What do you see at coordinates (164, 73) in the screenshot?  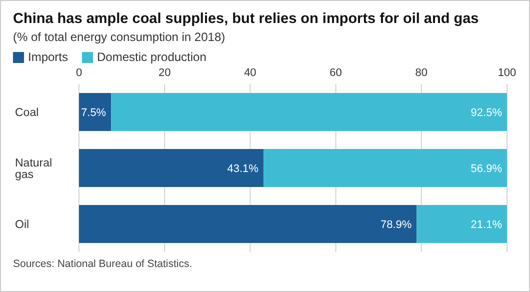 I see `x-tick-label: 20` at bounding box center [164, 73].